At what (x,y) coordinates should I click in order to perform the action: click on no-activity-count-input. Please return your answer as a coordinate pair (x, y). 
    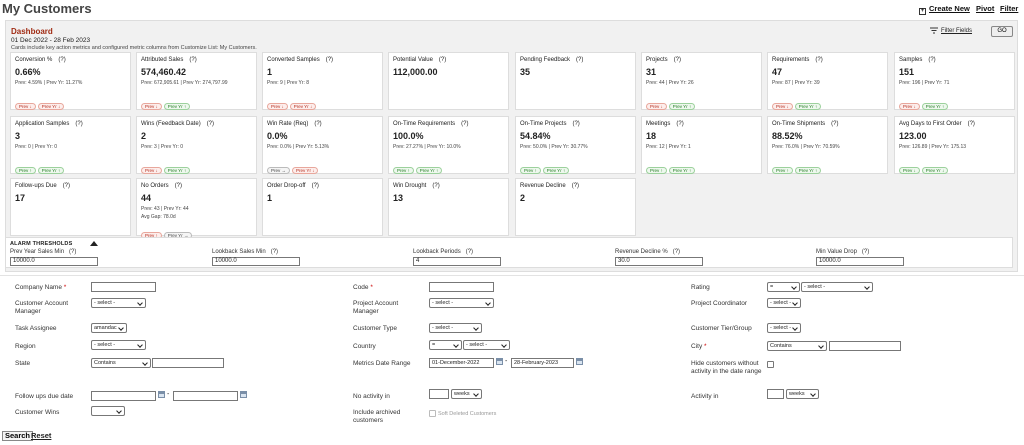
    Looking at the image, I should click on (439, 394).